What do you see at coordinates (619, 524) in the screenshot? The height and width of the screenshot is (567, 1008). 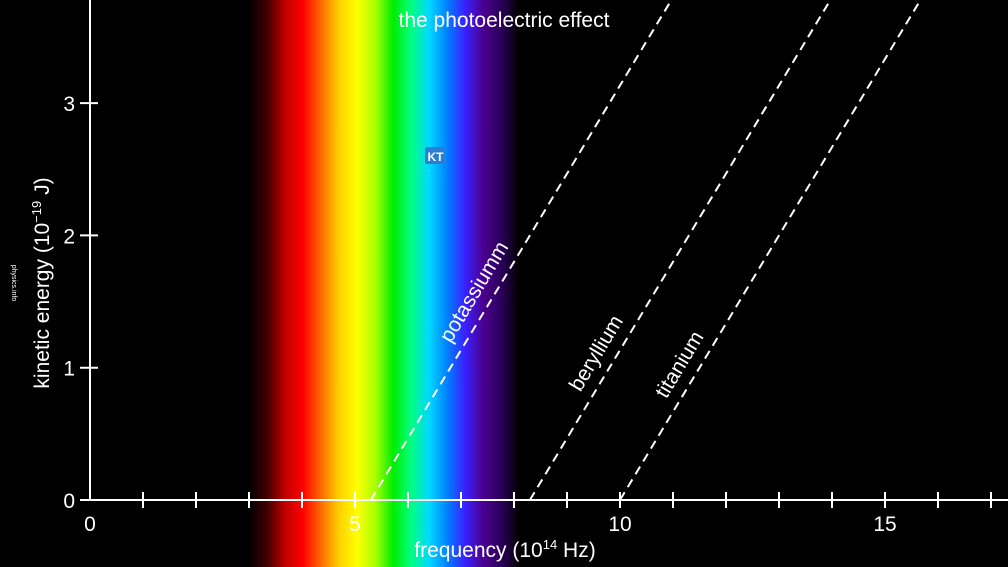 I see `x-tick-label: 10` at bounding box center [619, 524].